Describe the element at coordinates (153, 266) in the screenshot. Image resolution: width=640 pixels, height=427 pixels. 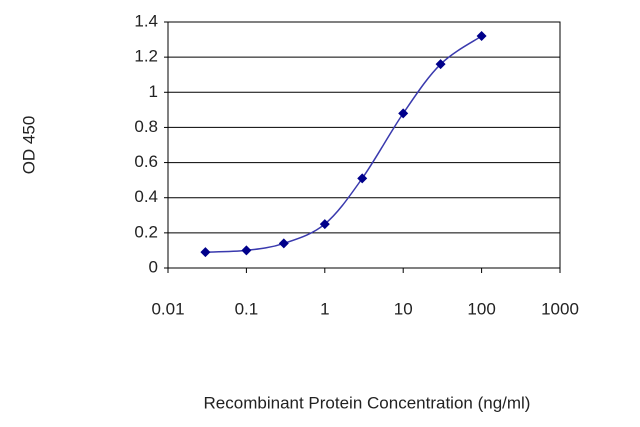
I see `y-tick-label: 0` at that location.